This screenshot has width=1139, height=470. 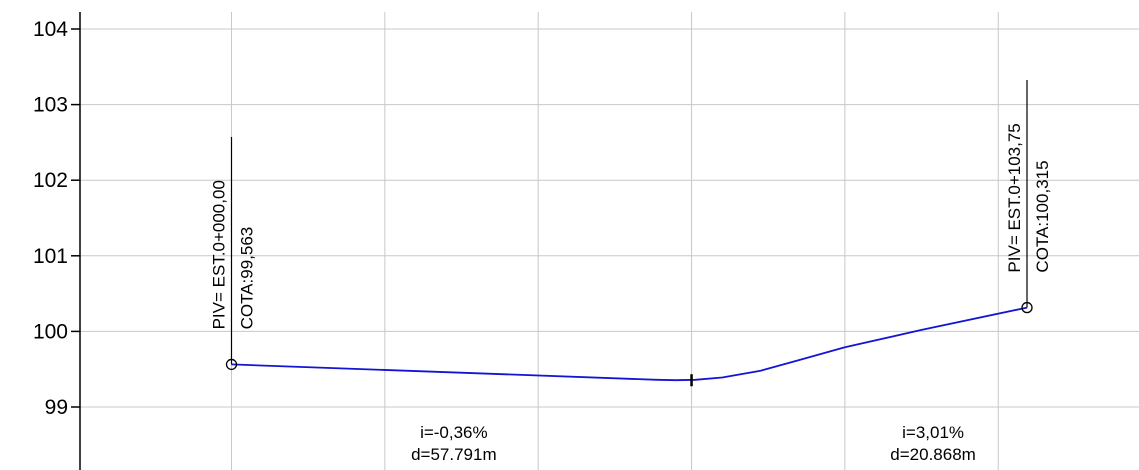 I want to click on profile-line, so click(x=629, y=344).